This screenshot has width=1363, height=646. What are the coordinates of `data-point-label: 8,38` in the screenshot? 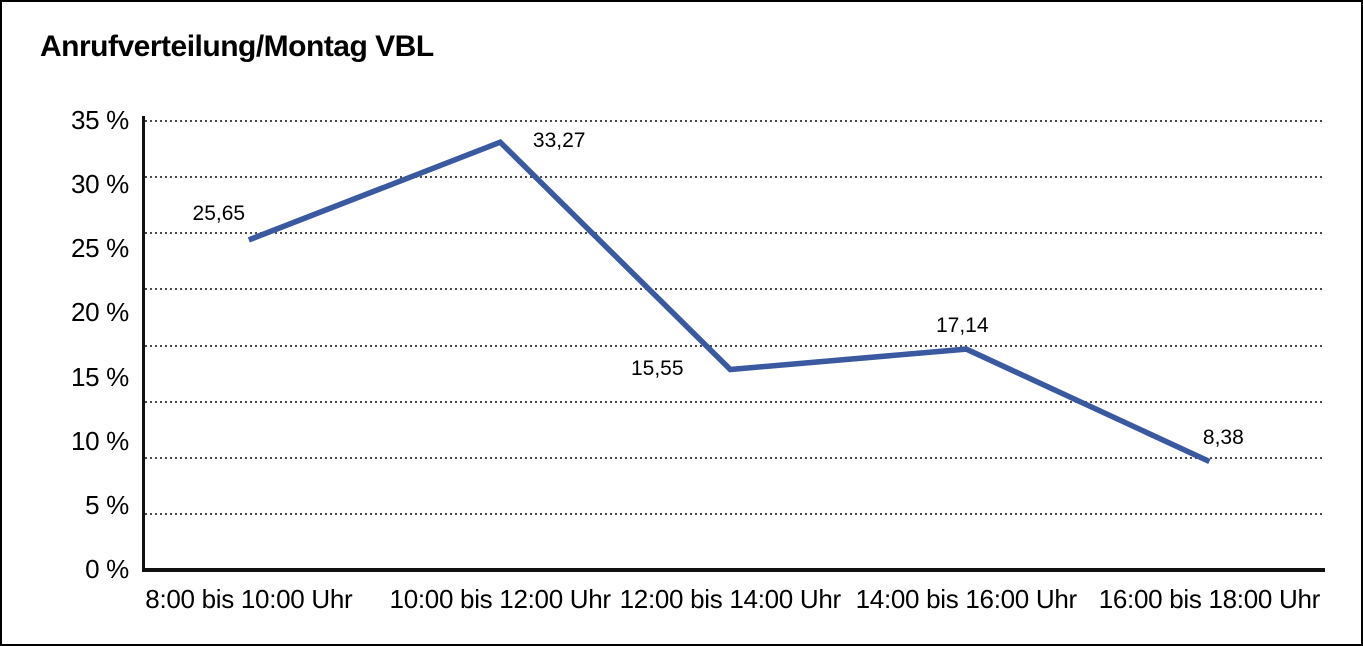 It's located at (1223, 438).